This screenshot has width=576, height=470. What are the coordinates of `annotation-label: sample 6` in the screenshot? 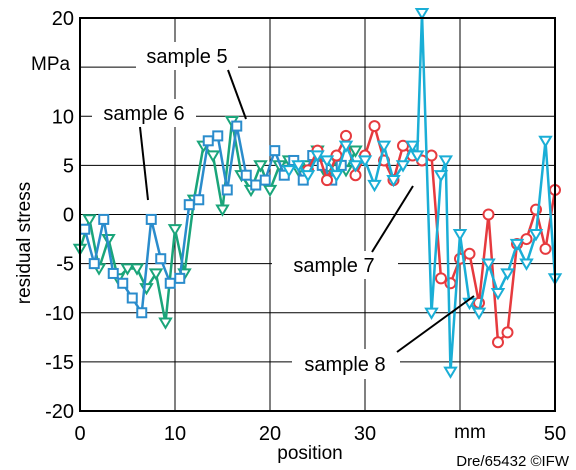 It's located at (143, 114).